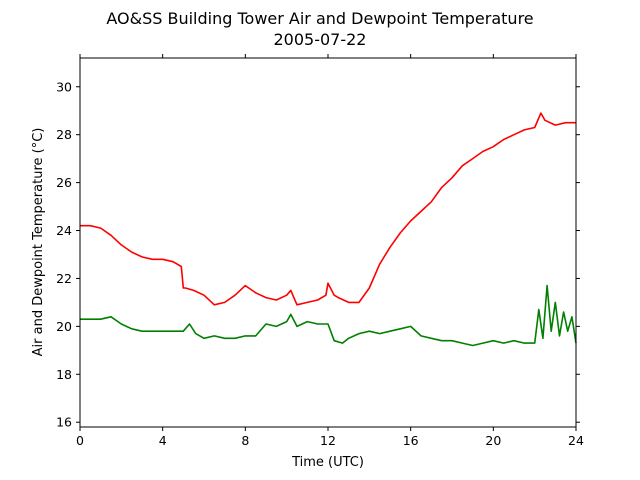 This screenshot has width=640, height=480. What do you see at coordinates (245, 440) in the screenshot?
I see `x-tick-label: 8` at bounding box center [245, 440].